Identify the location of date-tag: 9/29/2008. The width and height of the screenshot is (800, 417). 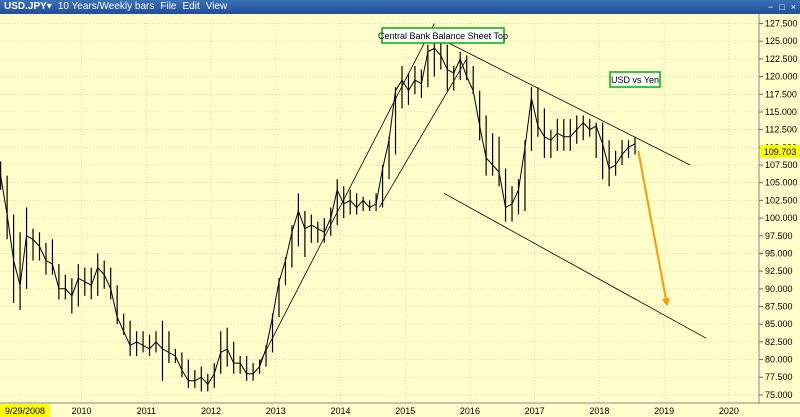
(25, 410).